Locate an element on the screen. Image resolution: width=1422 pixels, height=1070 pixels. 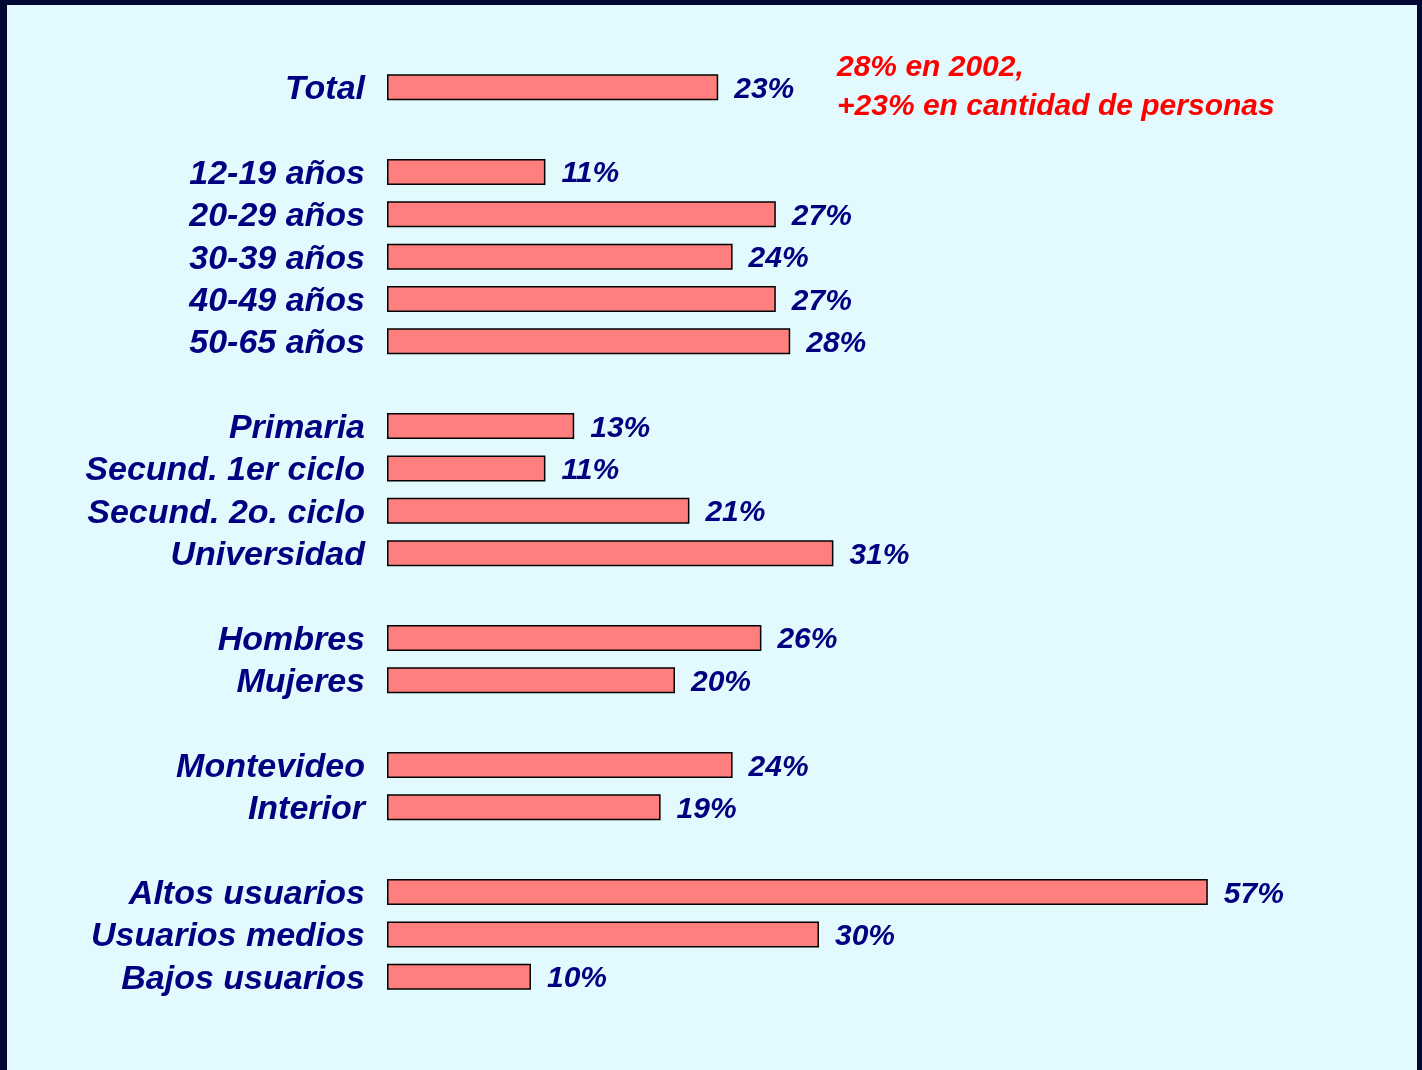
y-tick-label: Hombres is located at coordinates (291, 637).